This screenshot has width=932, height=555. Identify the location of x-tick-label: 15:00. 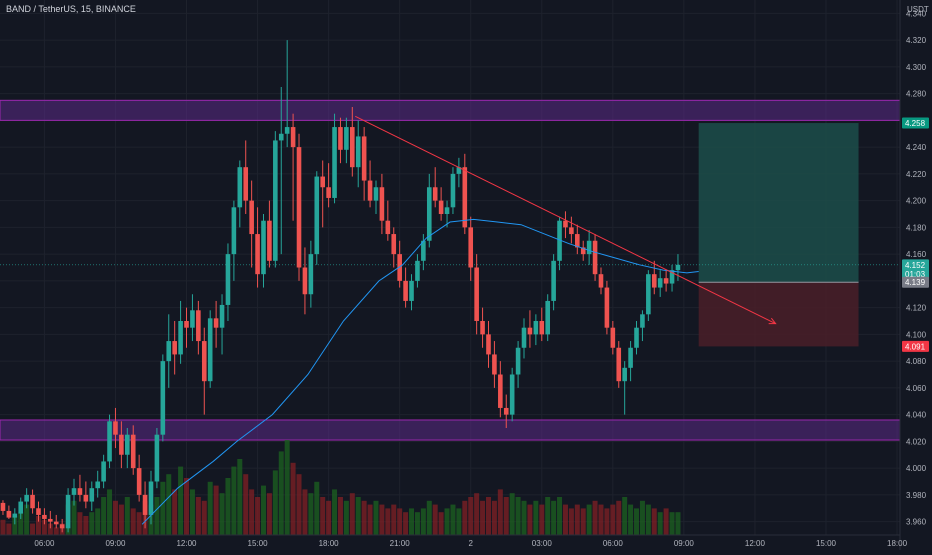
(826, 543).